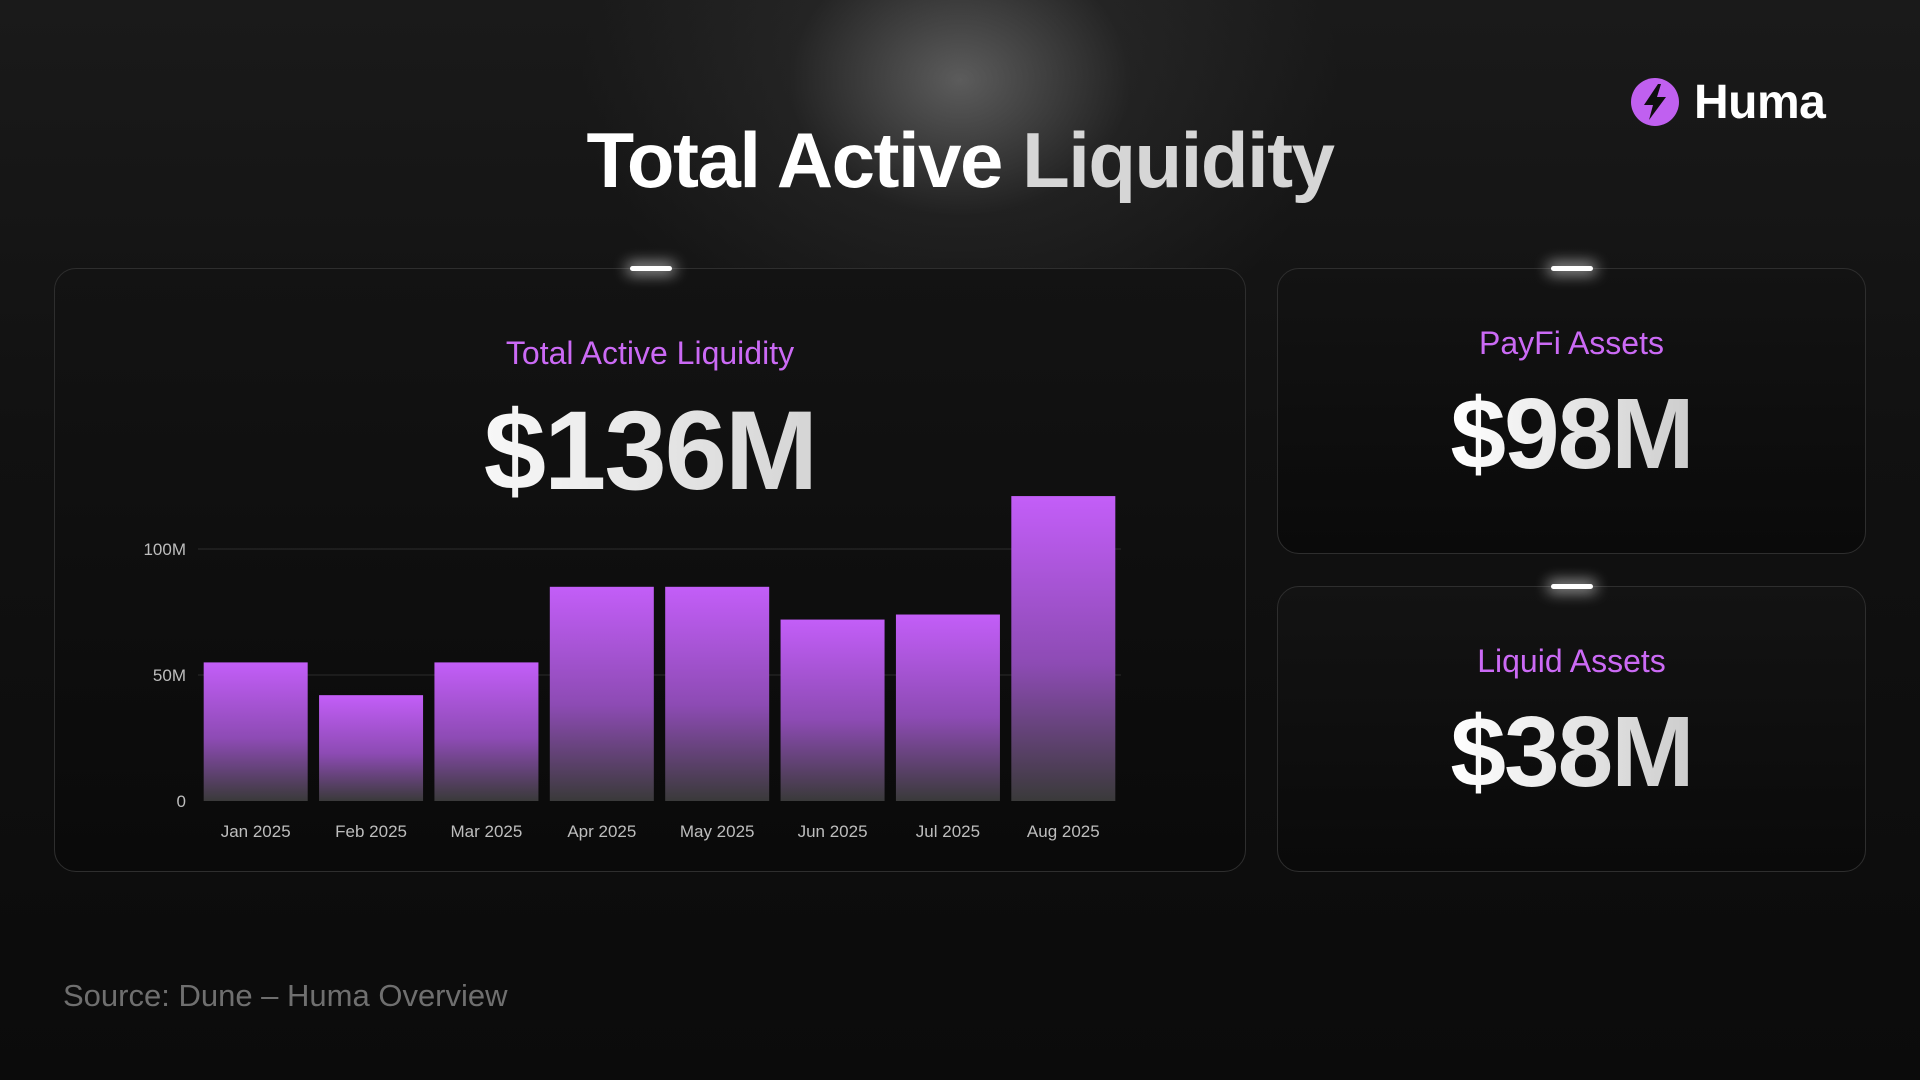 This screenshot has height=1080, width=1920. What do you see at coordinates (255, 731) in the screenshot?
I see `bar-jan-2025` at bounding box center [255, 731].